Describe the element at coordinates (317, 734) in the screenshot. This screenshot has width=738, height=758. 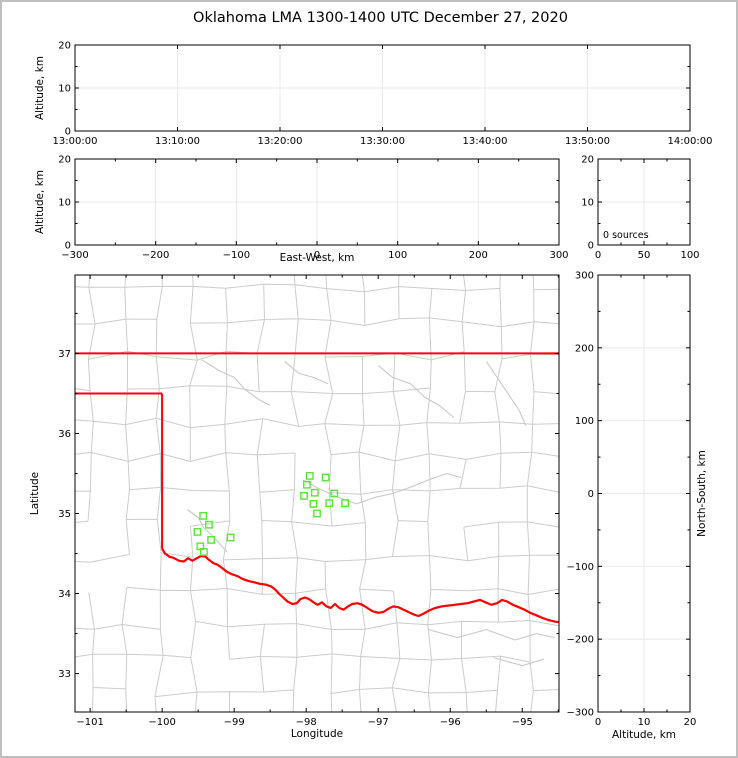
I see `x-axis-label: Longitude` at that location.